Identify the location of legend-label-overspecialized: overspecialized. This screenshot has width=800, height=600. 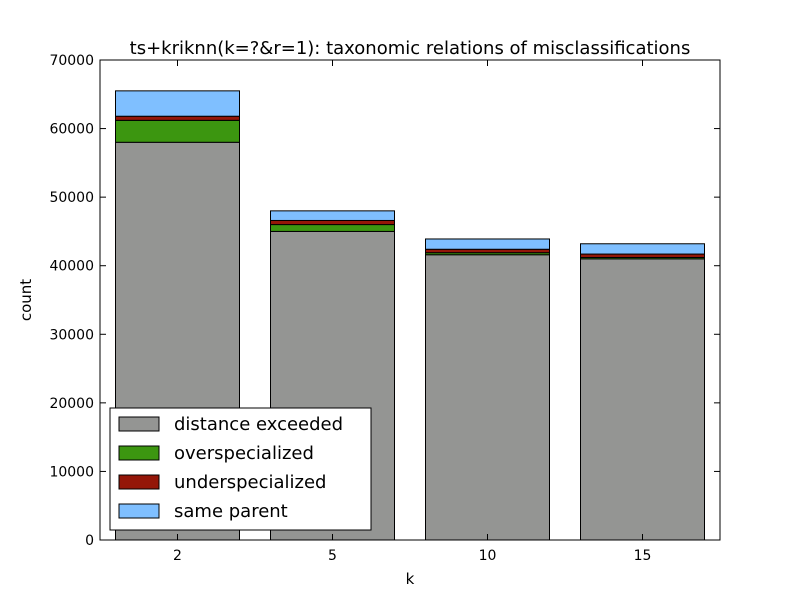
(244, 453).